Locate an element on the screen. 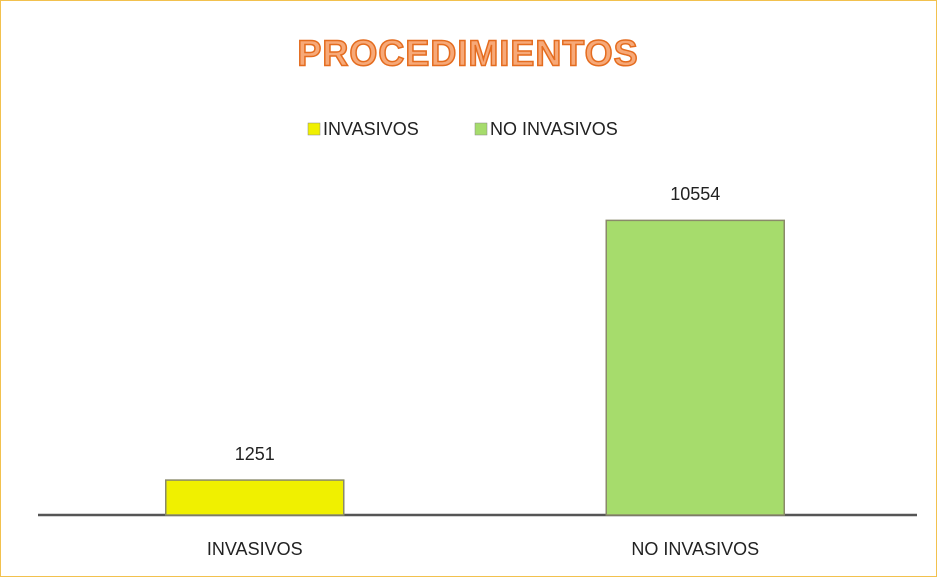 The height and width of the screenshot is (577, 937). legend-label: NO INVASIVOS is located at coordinates (554, 129).